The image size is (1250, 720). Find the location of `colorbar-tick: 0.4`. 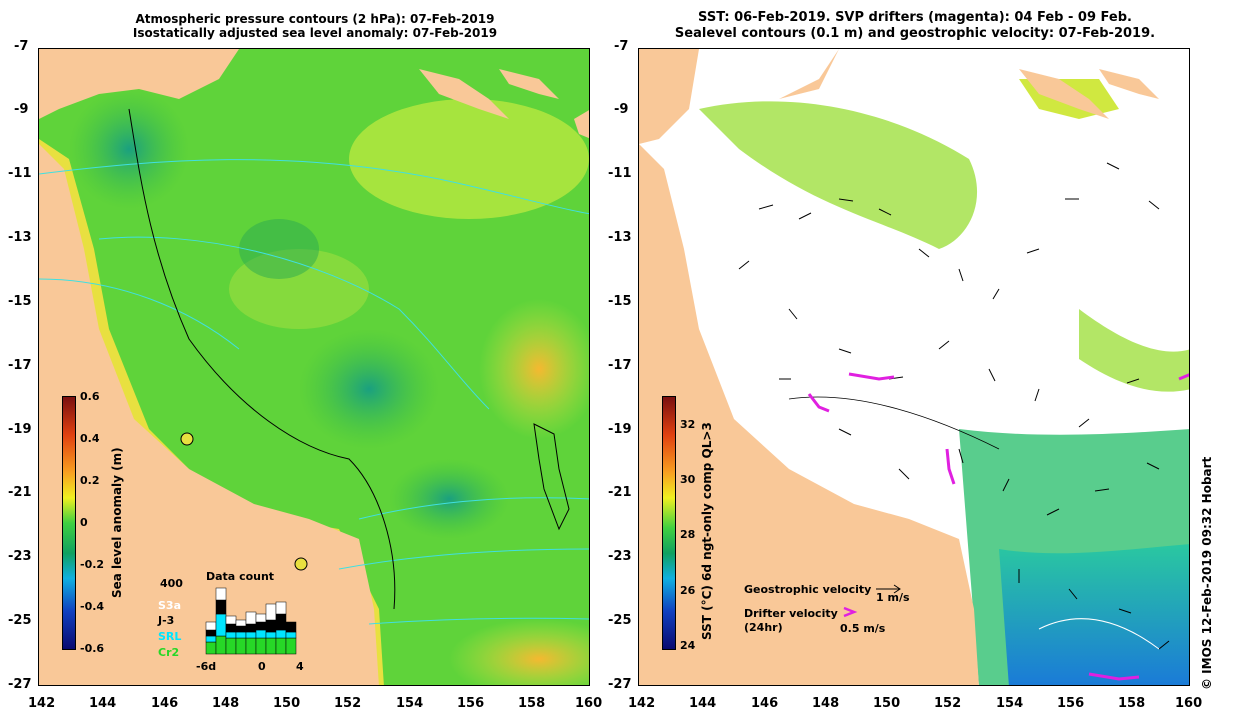

colorbar-tick: 0.4 is located at coordinates (90, 438).